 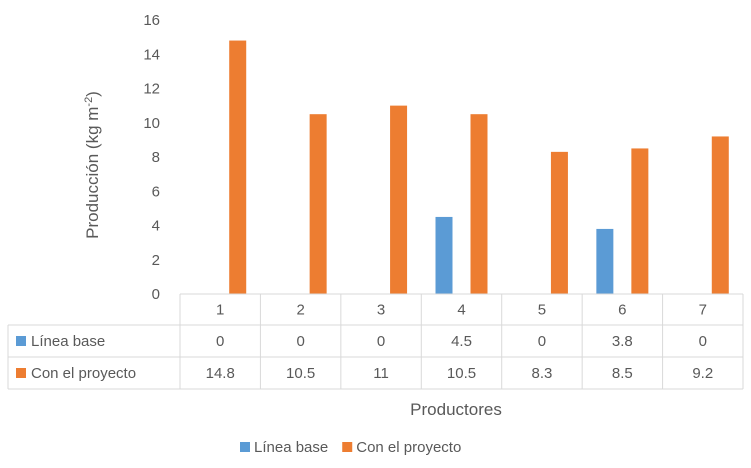 What do you see at coordinates (381, 310) in the screenshot?
I see `category-label: 3` at bounding box center [381, 310].